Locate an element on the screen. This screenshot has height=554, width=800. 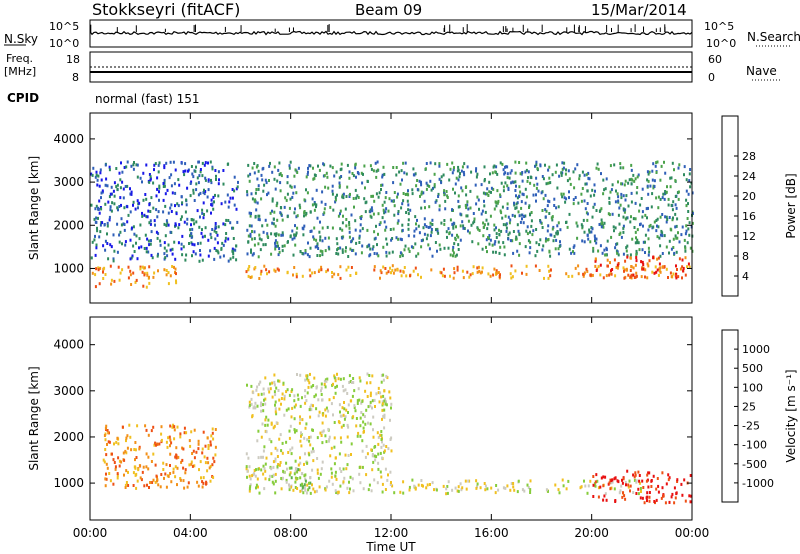
noise-right-tick-top: 10^5 is located at coordinates (719, 26).